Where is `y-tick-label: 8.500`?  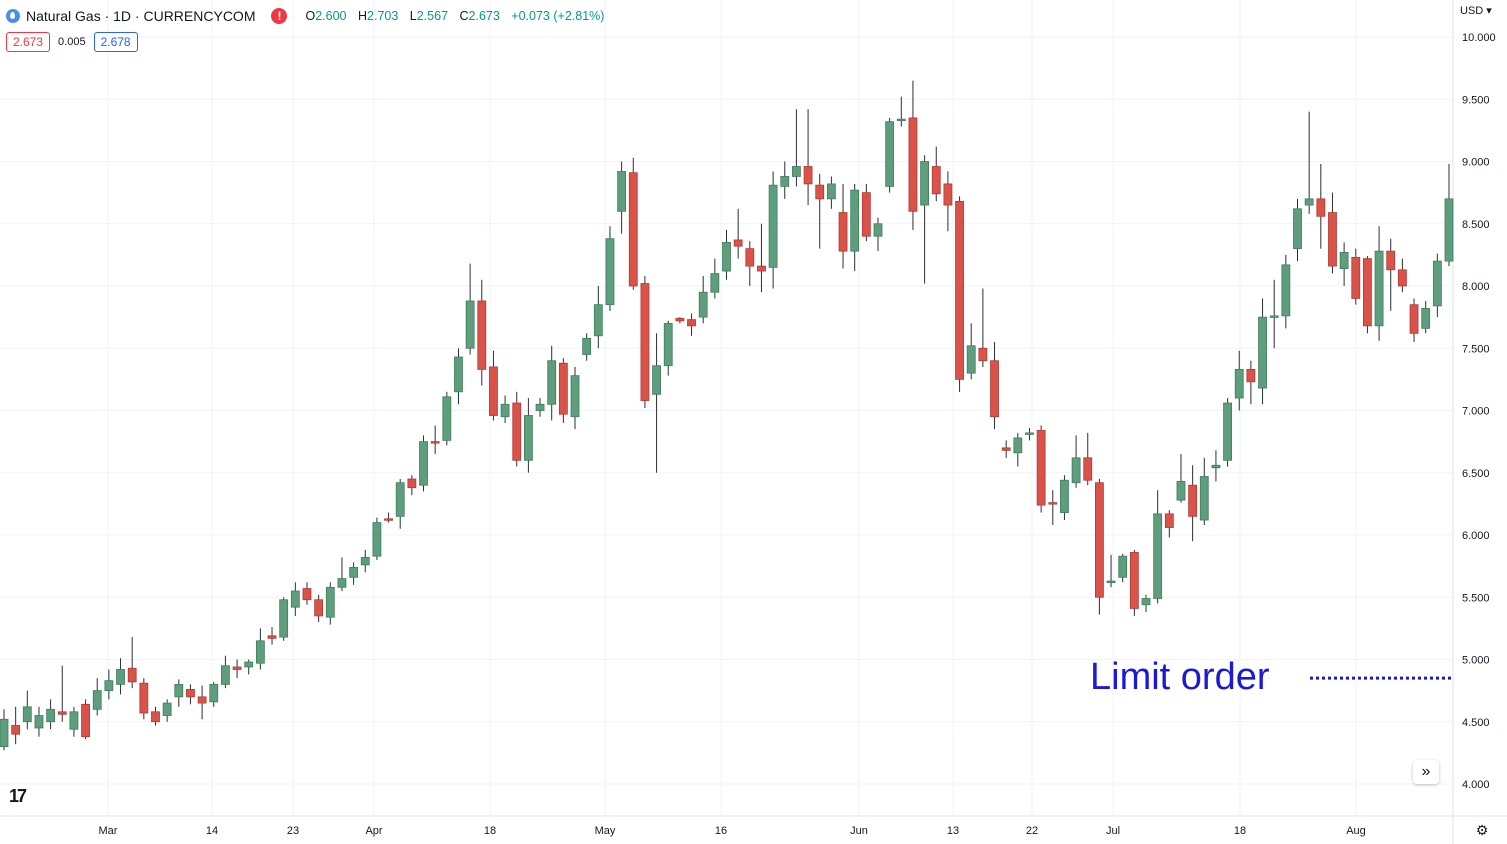 y-tick-label: 8.500 is located at coordinates (1476, 225).